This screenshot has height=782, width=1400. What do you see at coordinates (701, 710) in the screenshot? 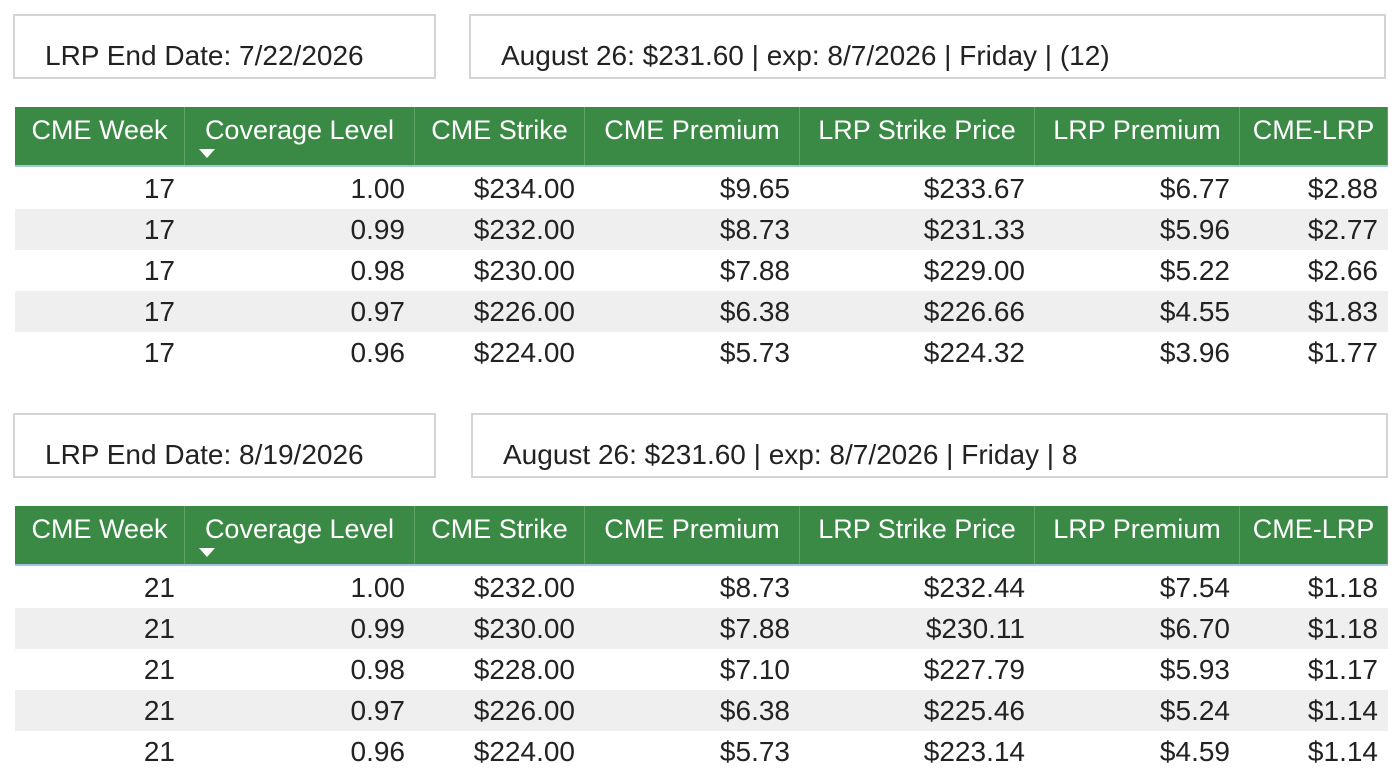
I see `table-row: 21 0.97 $226.00 $6.38 $225.46 $5.24 $1.14` at bounding box center [701, 710].